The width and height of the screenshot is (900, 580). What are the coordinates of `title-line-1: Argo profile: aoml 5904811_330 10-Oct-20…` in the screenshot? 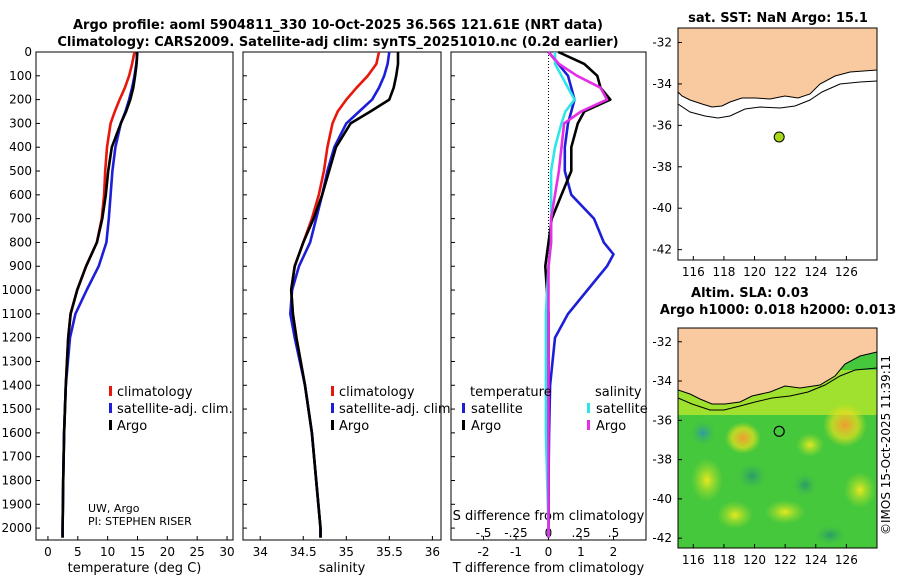 It's located at (338, 25).